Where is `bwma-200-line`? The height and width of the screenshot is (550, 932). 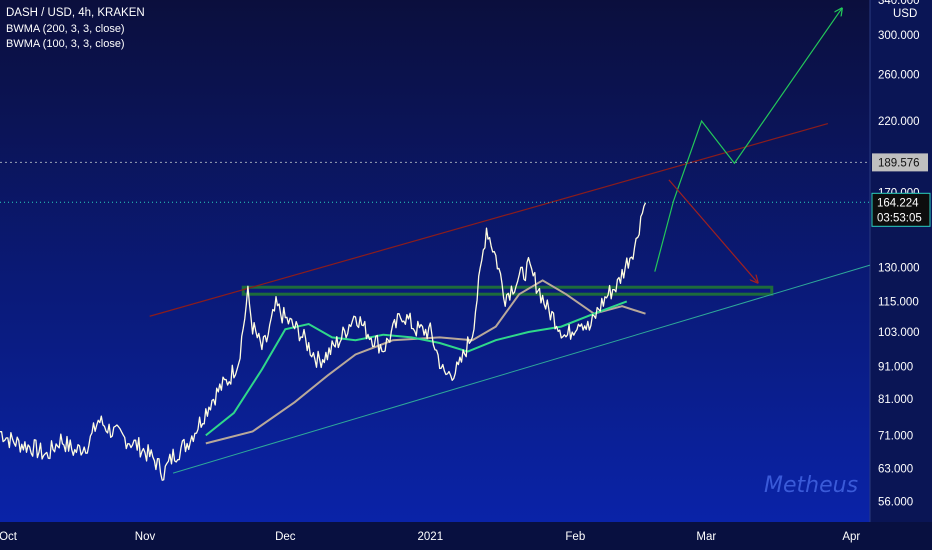 bwma-200-line is located at coordinates (425, 362).